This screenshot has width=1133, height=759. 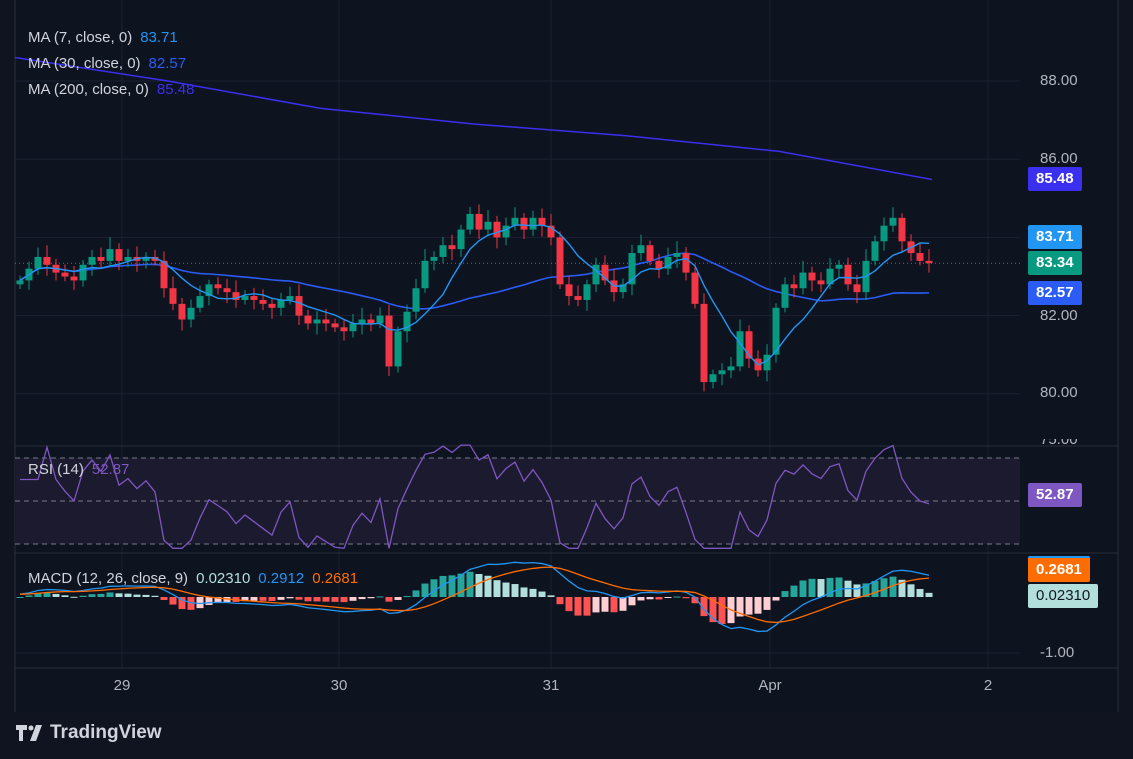 What do you see at coordinates (474, 595) in the screenshot?
I see `macd-signal-line` at bounding box center [474, 595].